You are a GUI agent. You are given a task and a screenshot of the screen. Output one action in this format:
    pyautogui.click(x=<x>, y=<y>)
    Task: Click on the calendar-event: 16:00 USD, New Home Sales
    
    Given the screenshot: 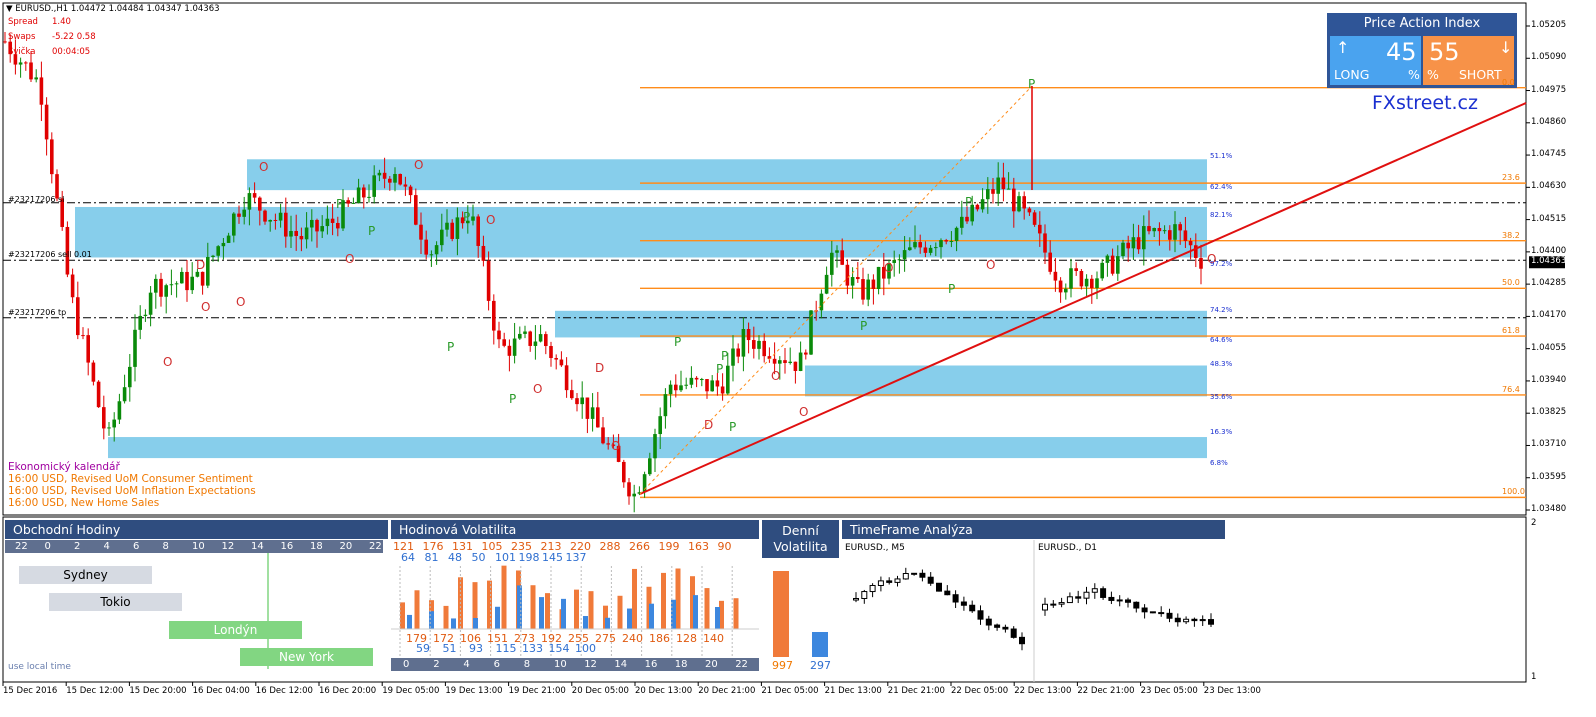 What is the action you would take?
    pyautogui.click(x=84, y=503)
    